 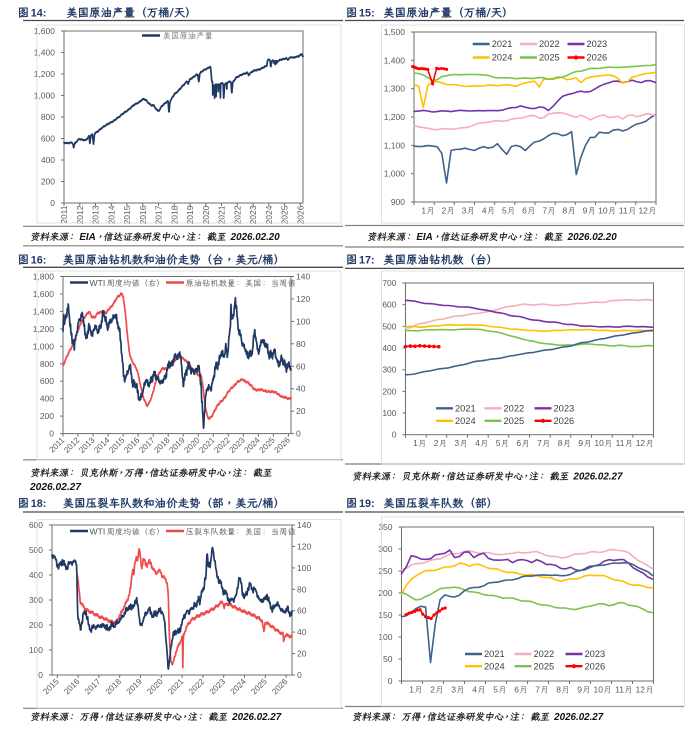 What do you see at coordinates (388, 659) in the screenshot?
I see `svg-text: 50` at bounding box center [388, 659].